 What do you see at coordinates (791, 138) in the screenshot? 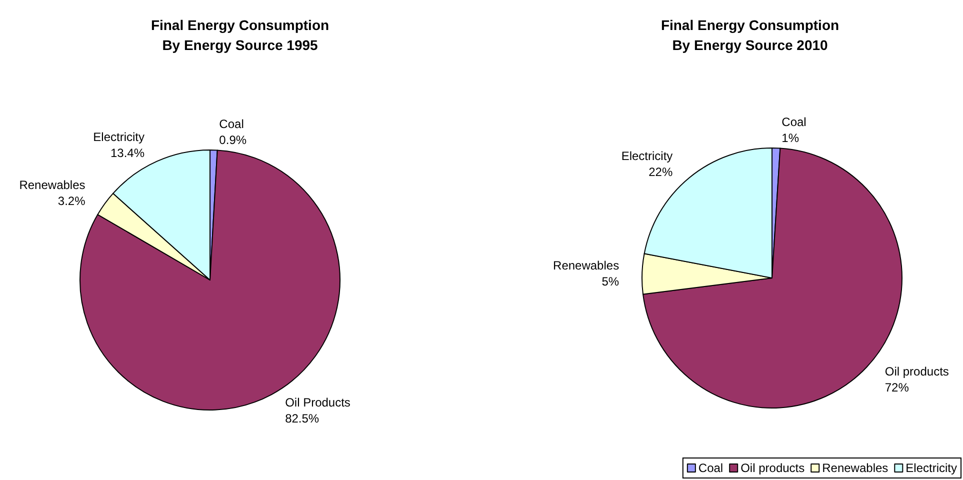
I see `data-label: 1%` at bounding box center [791, 138].